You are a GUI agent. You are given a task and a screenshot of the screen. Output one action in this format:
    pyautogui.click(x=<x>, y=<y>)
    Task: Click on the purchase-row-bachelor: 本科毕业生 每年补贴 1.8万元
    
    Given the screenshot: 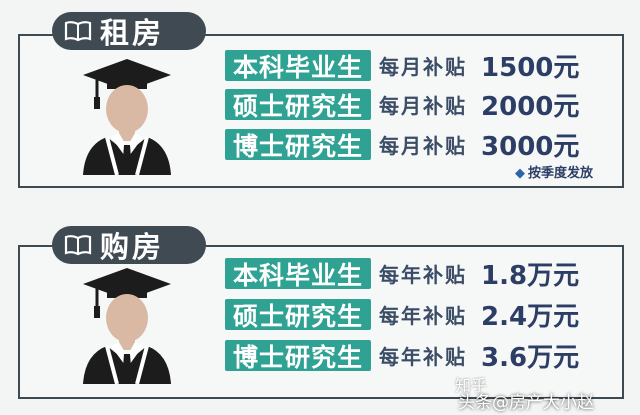 What is the action you would take?
    pyautogui.click(x=402, y=274)
    